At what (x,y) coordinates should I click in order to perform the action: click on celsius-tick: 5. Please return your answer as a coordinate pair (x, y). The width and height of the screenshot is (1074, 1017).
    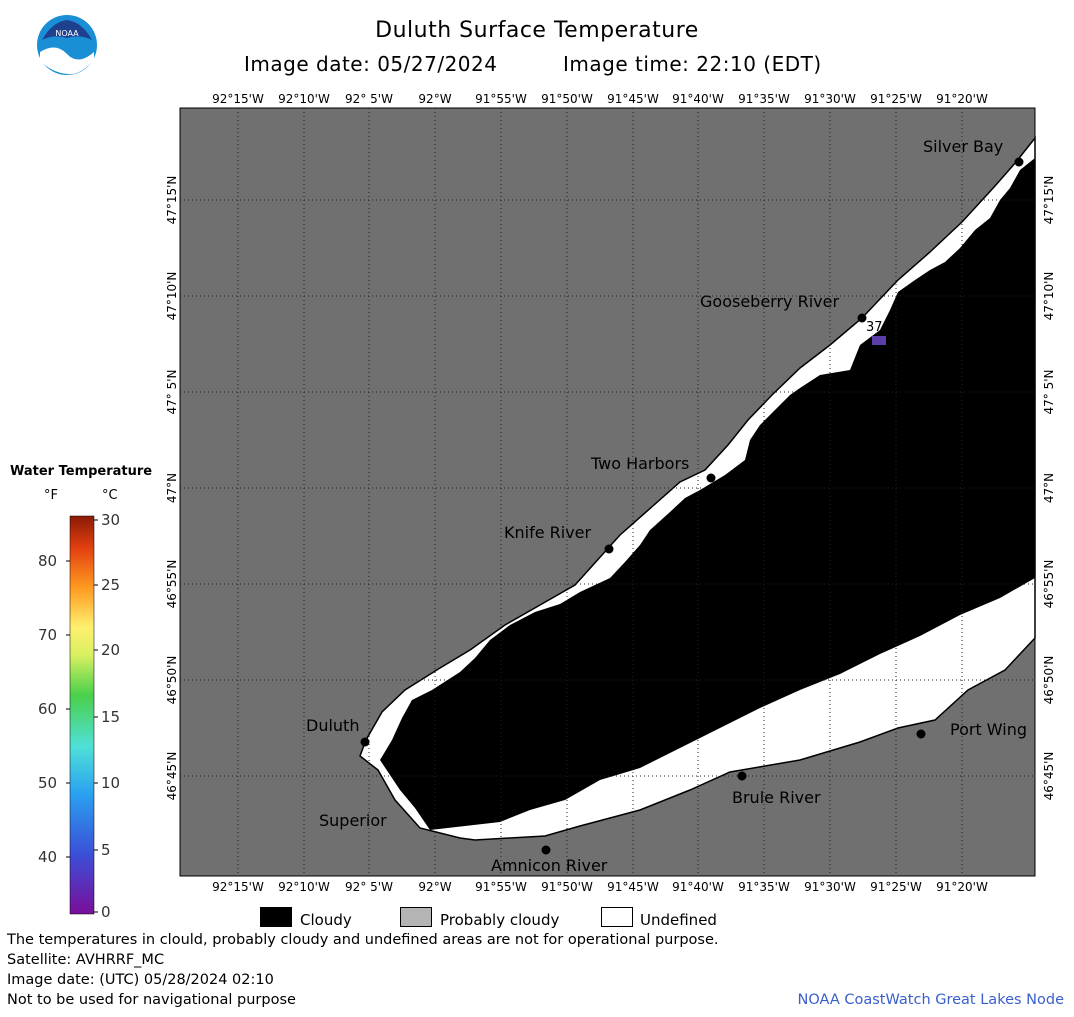
    Looking at the image, I should click on (106, 850).